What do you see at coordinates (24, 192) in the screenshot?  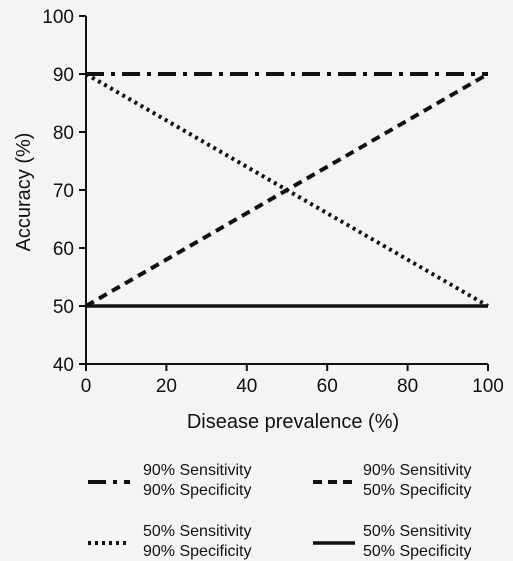 I see `y-axis-label: Accuracy (%)` at bounding box center [24, 192].